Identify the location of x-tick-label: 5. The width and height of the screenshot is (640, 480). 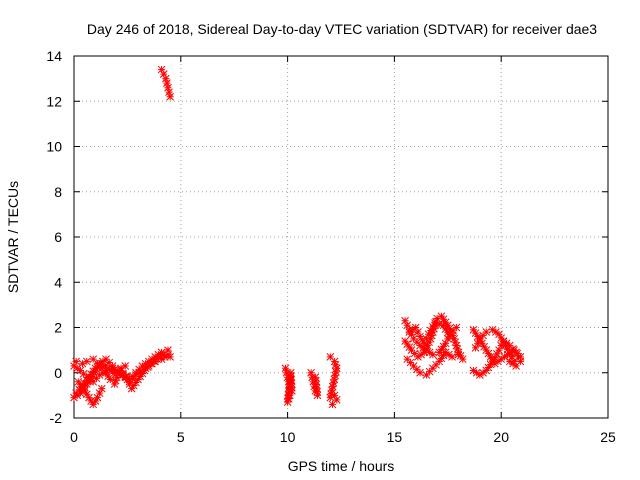
(181, 437).